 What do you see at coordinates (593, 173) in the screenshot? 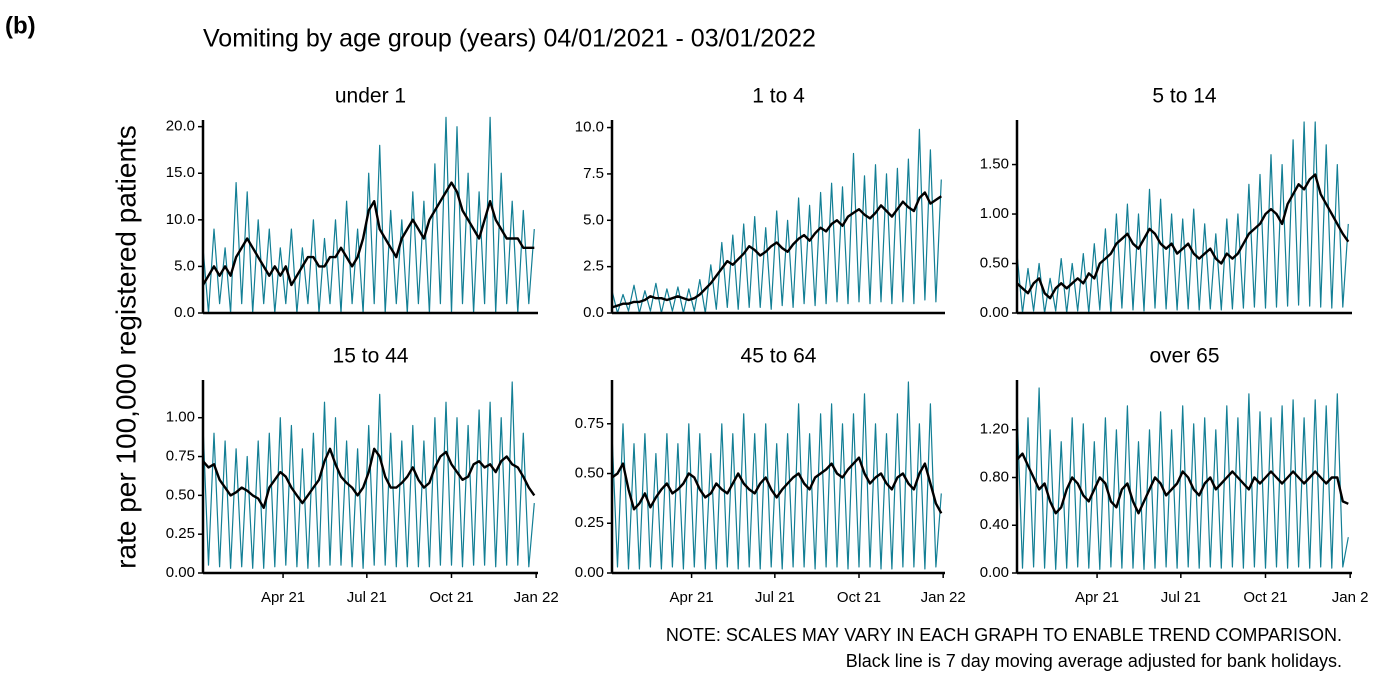
I see `y-tick-label: 7.5` at bounding box center [593, 173].